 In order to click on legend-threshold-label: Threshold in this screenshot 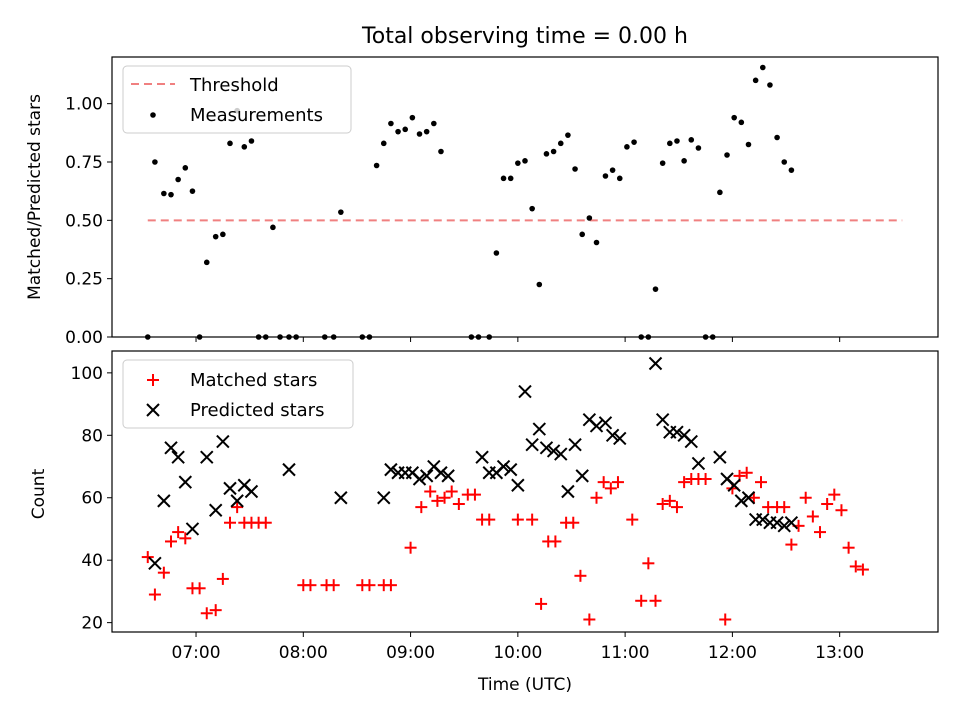, I will do `click(234, 85)`.